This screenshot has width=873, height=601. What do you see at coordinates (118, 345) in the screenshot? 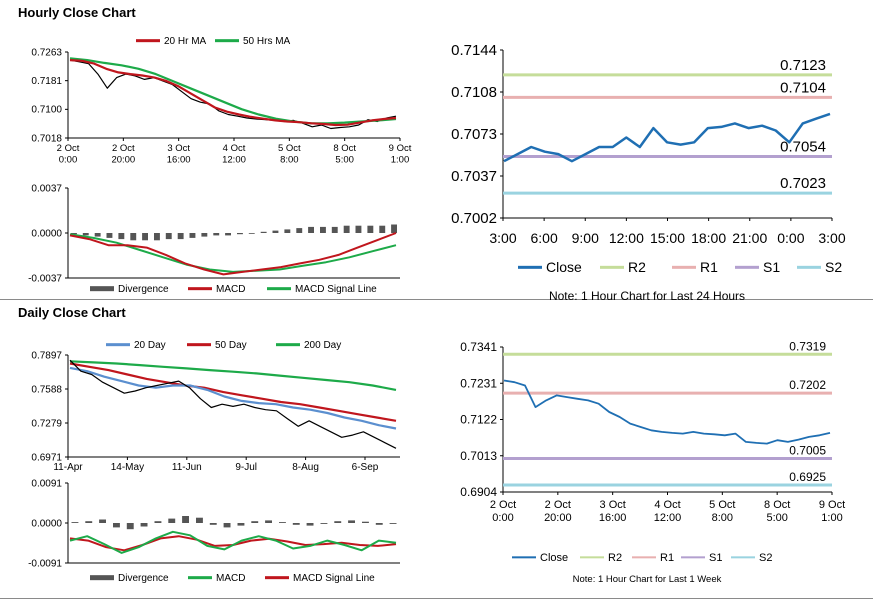
I see `legend-20-day-swatch` at bounding box center [118, 345].